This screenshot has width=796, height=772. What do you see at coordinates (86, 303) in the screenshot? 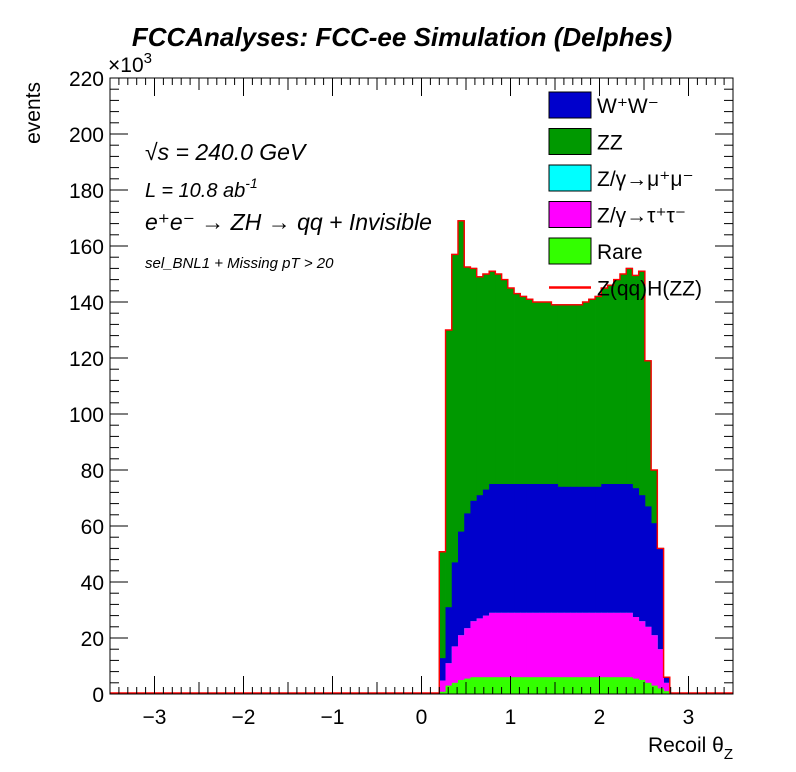
I see `y-tick-label: 140` at bounding box center [86, 303].